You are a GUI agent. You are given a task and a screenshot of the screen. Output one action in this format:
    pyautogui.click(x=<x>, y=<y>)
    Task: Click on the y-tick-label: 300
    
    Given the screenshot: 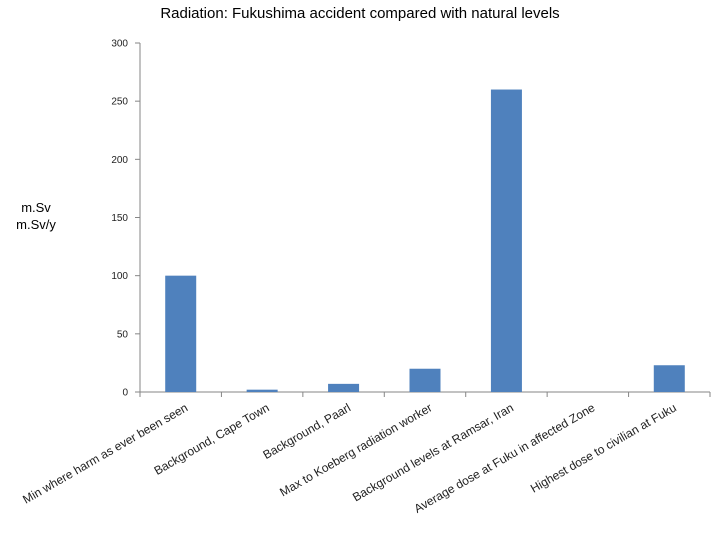 What is the action you would take?
    pyautogui.click(x=119, y=44)
    